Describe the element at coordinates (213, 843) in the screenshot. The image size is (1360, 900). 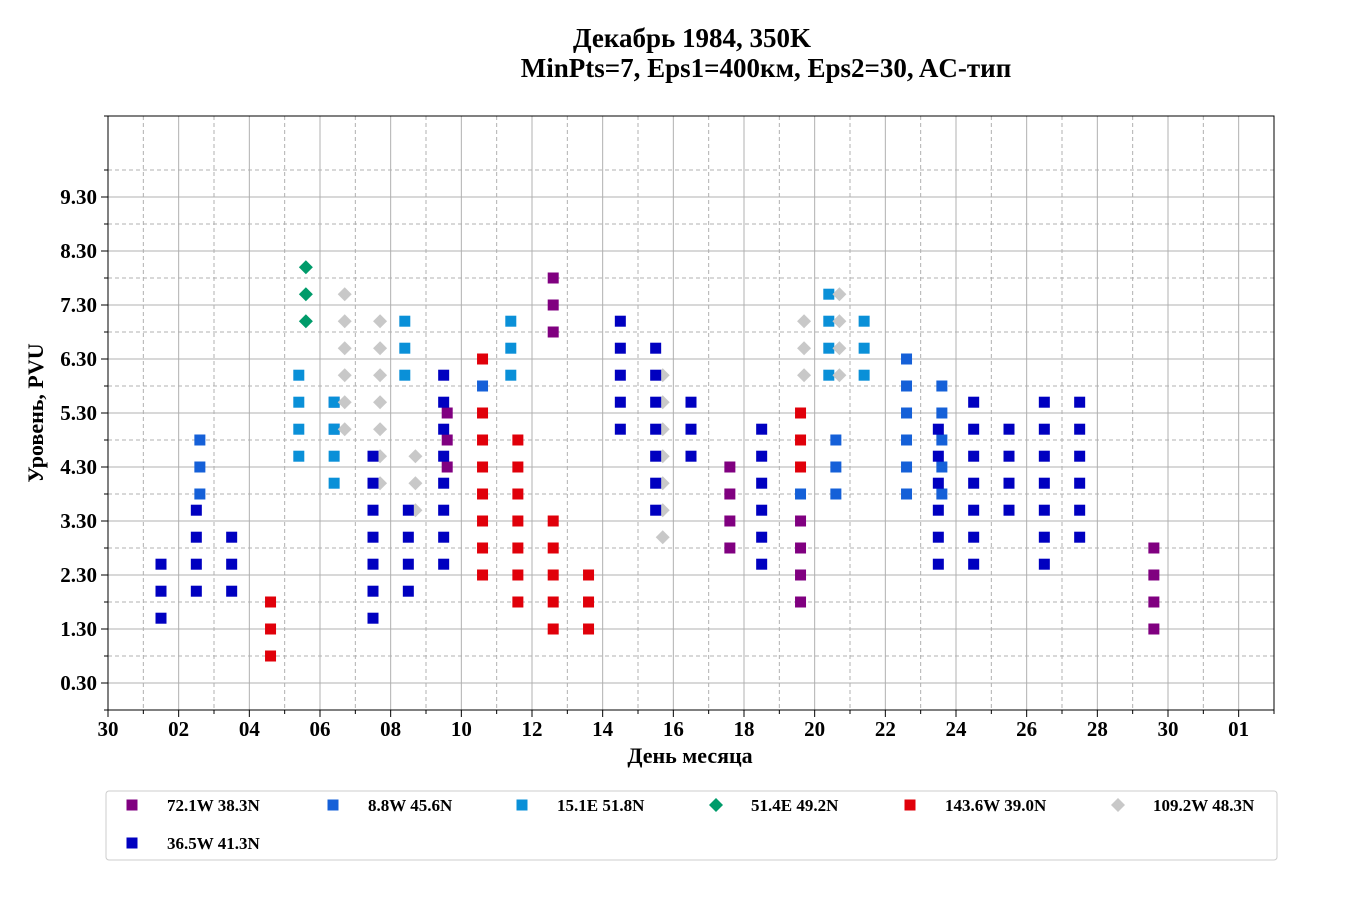
I see `legend-label: 36.5W 41.3N` at that location.